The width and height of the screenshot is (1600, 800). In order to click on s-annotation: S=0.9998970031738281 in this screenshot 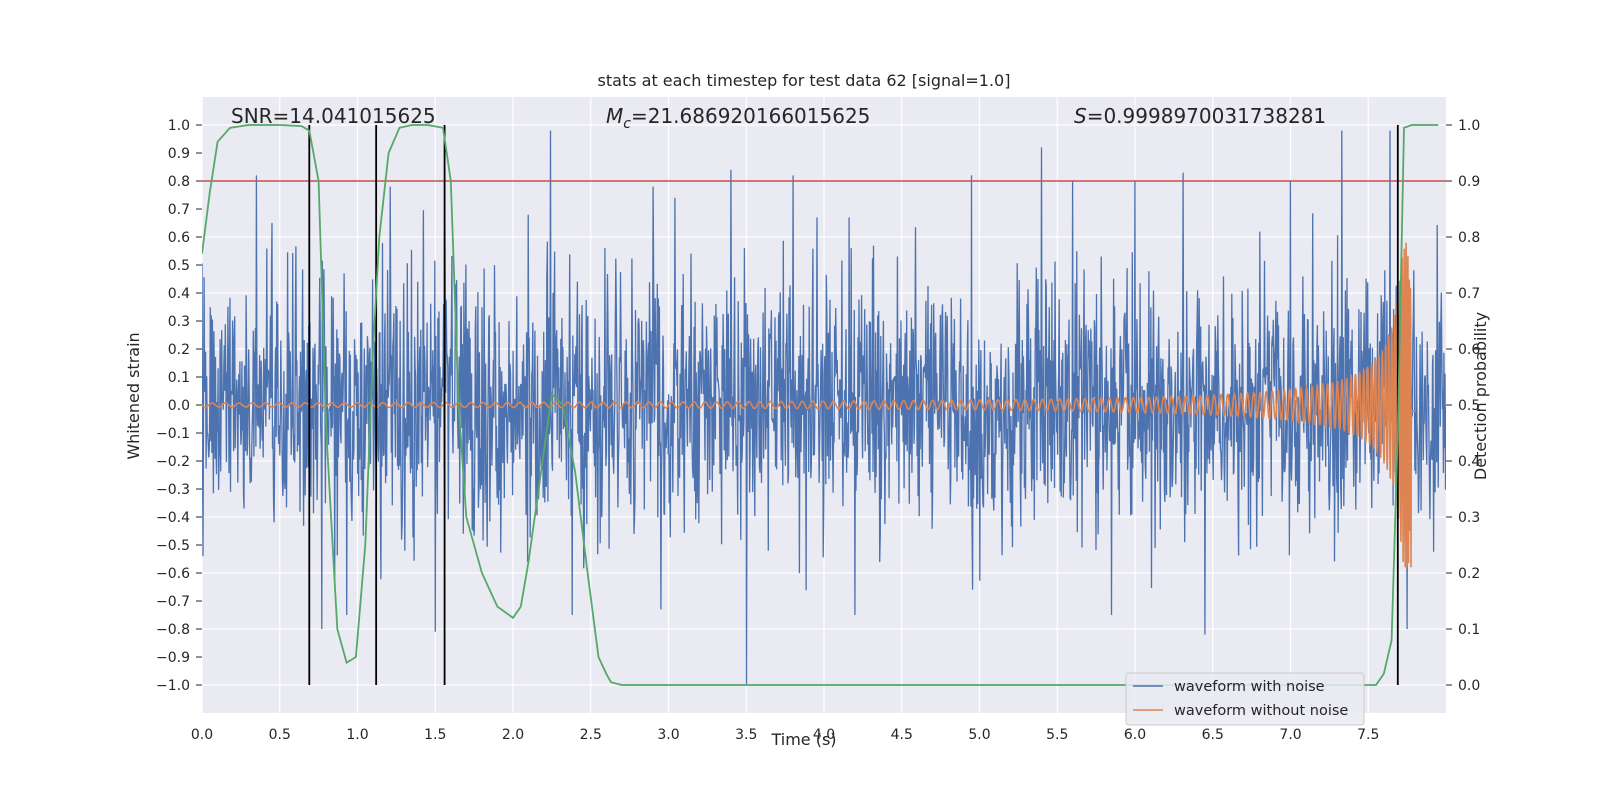, I will do `click(1200, 116)`.